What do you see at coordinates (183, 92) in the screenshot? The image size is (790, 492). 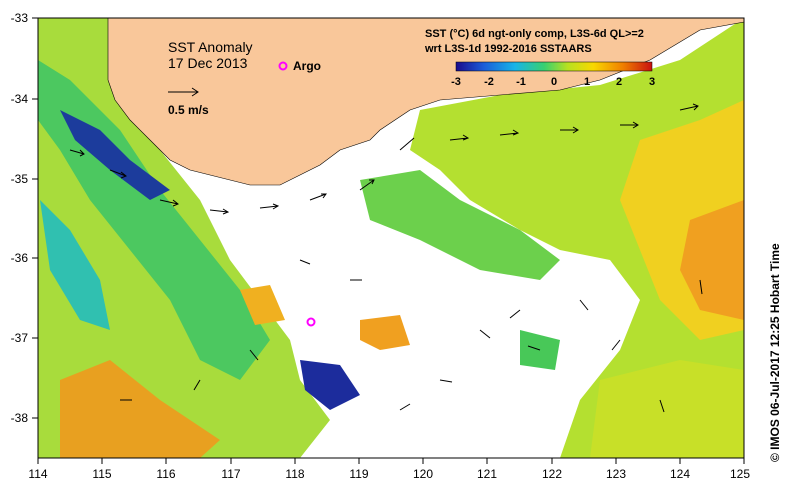 I see `scale-arrow-icon` at bounding box center [183, 92].